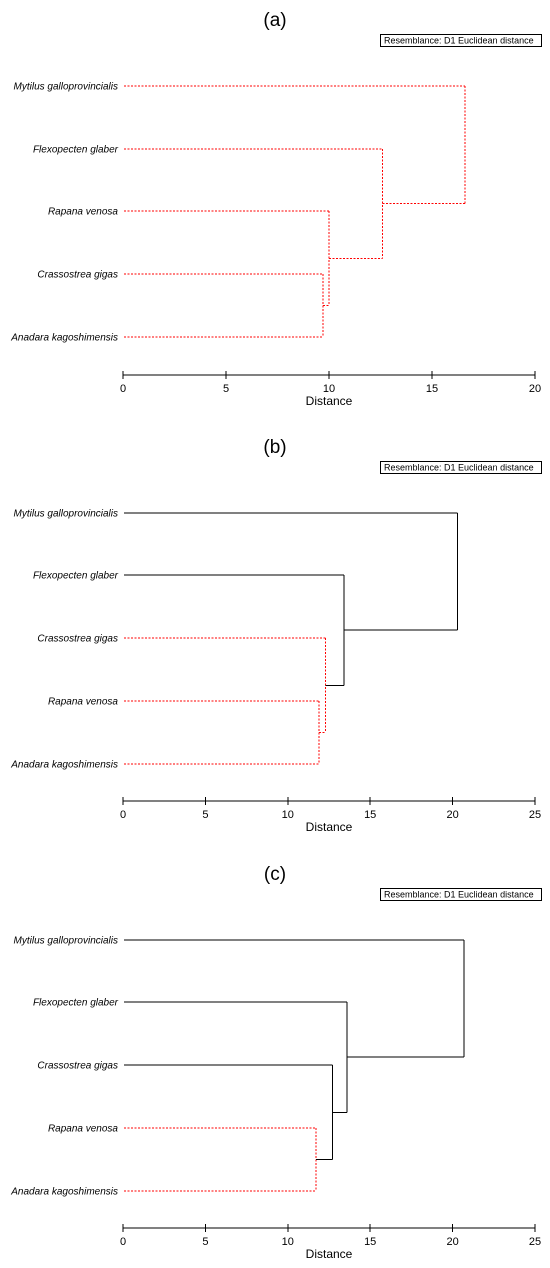  What do you see at coordinates (275, 874) in the screenshot?
I see `panel-label: (c)` at bounding box center [275, 874].